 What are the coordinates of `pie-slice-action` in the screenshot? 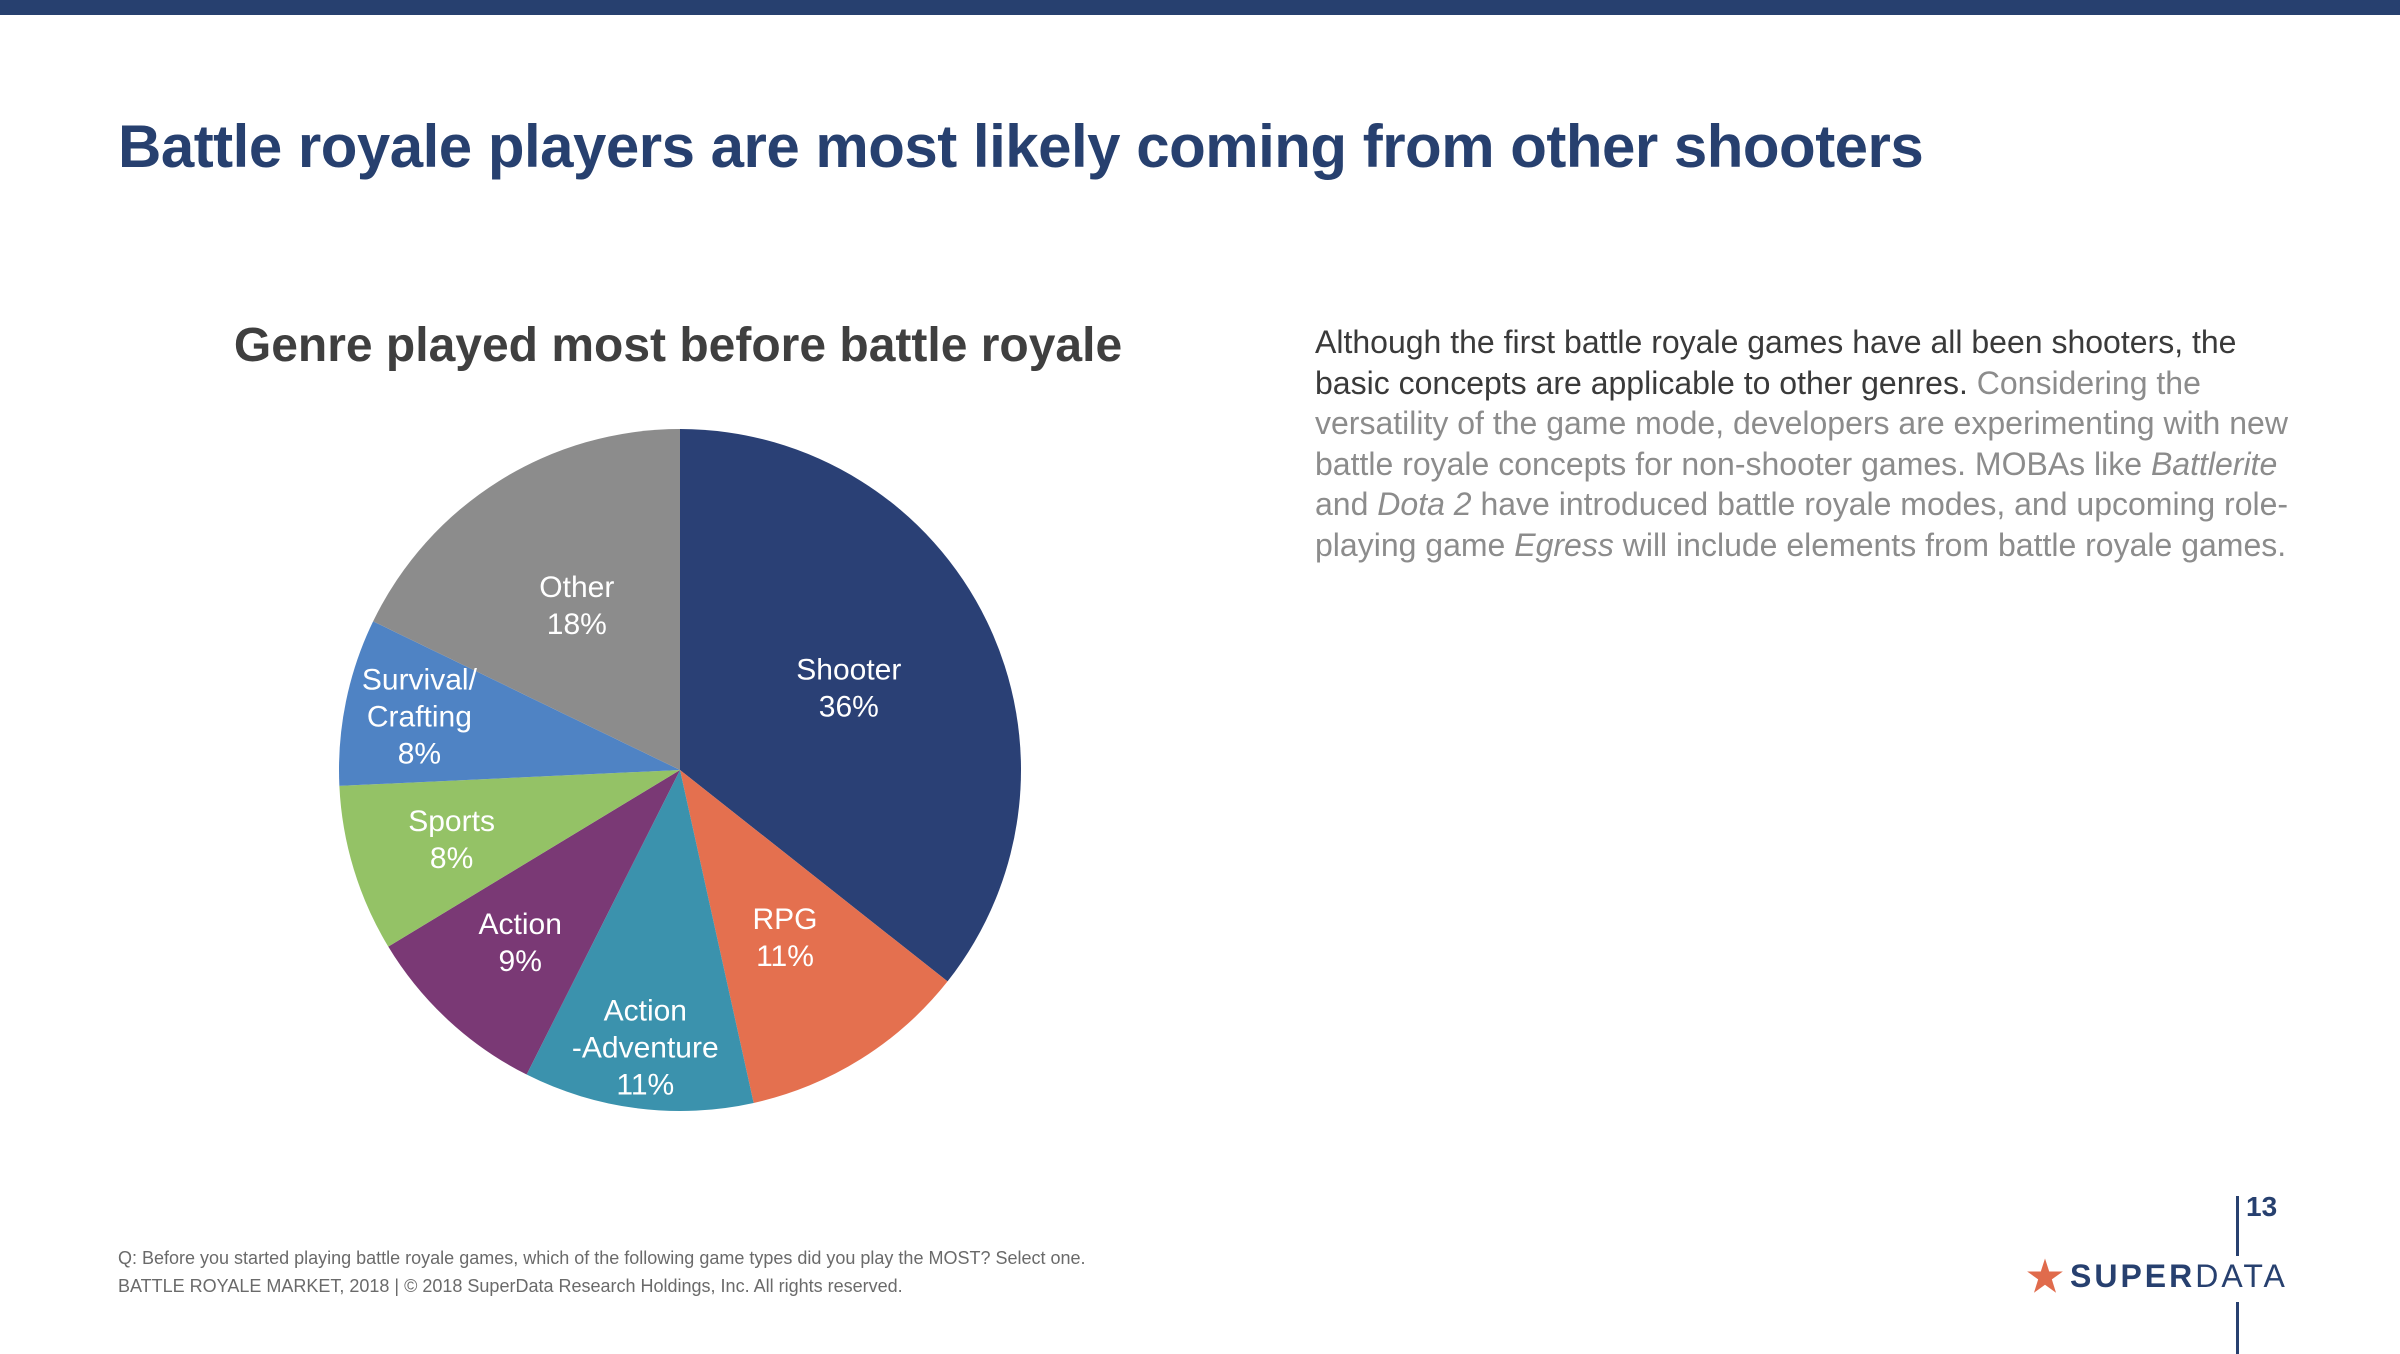 It's located at (534, 922).